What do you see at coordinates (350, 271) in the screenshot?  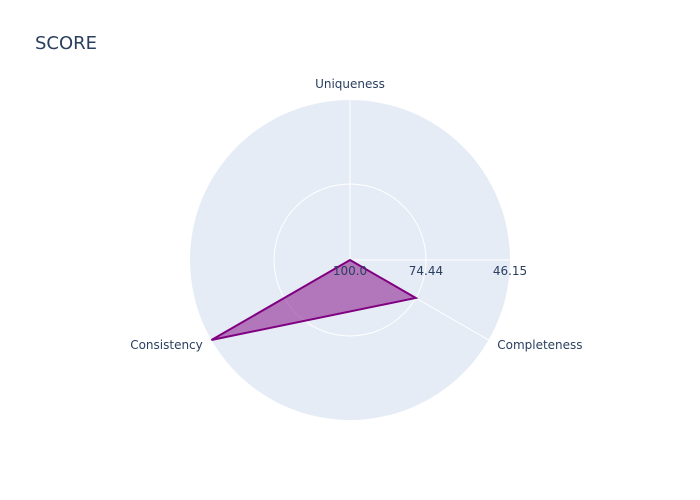 I see `radial-tick-label-0: 100.0` at bounding box center [350, 271].